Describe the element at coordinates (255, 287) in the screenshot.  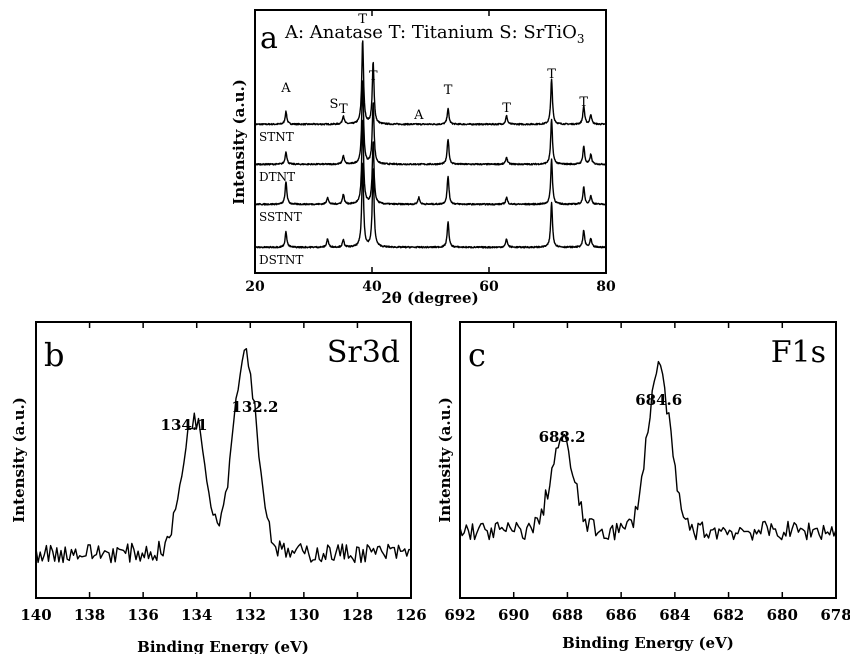
I see `x-tick-label: 20` at that location.